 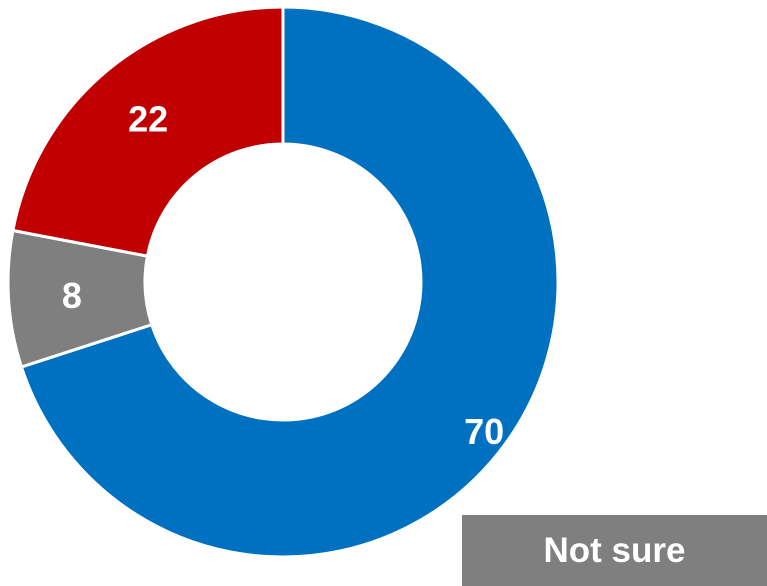 What do you see at coordinates (72, 295) in the screenshot?
I see `data-label-1: 8` at bounding box center [72, 295].